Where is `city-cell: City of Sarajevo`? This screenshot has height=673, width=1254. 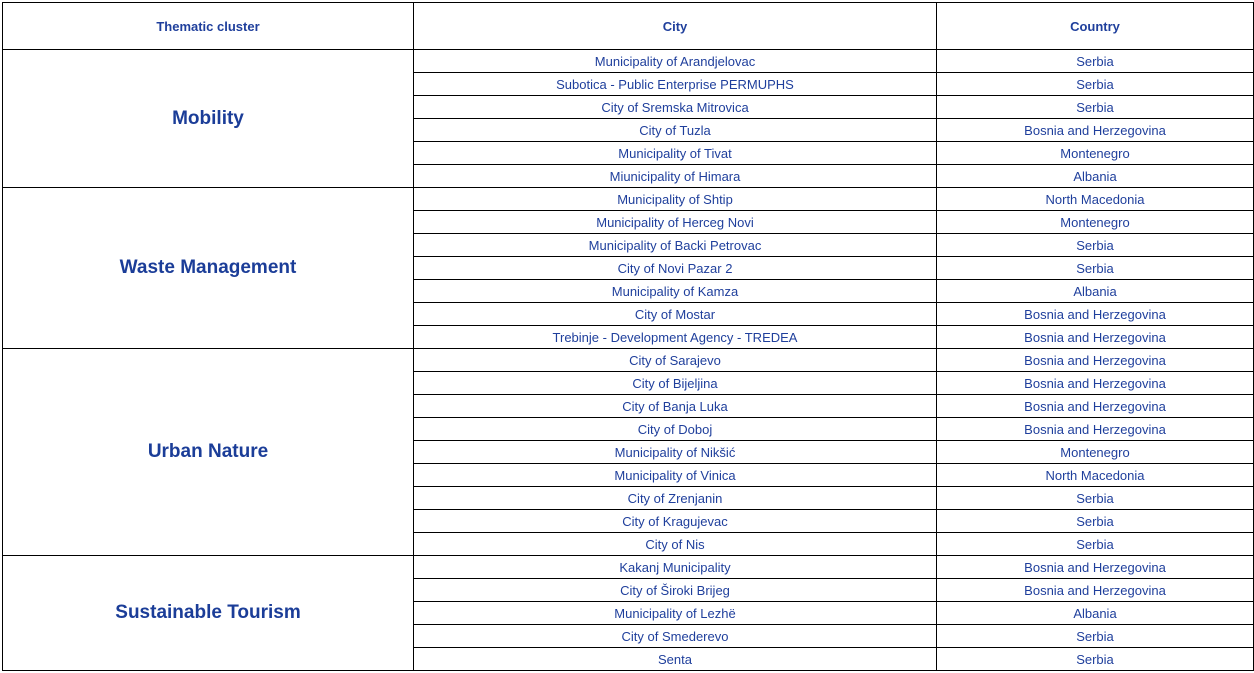
city-cell: City of Sarajevo is located at coordinates (675, 360).